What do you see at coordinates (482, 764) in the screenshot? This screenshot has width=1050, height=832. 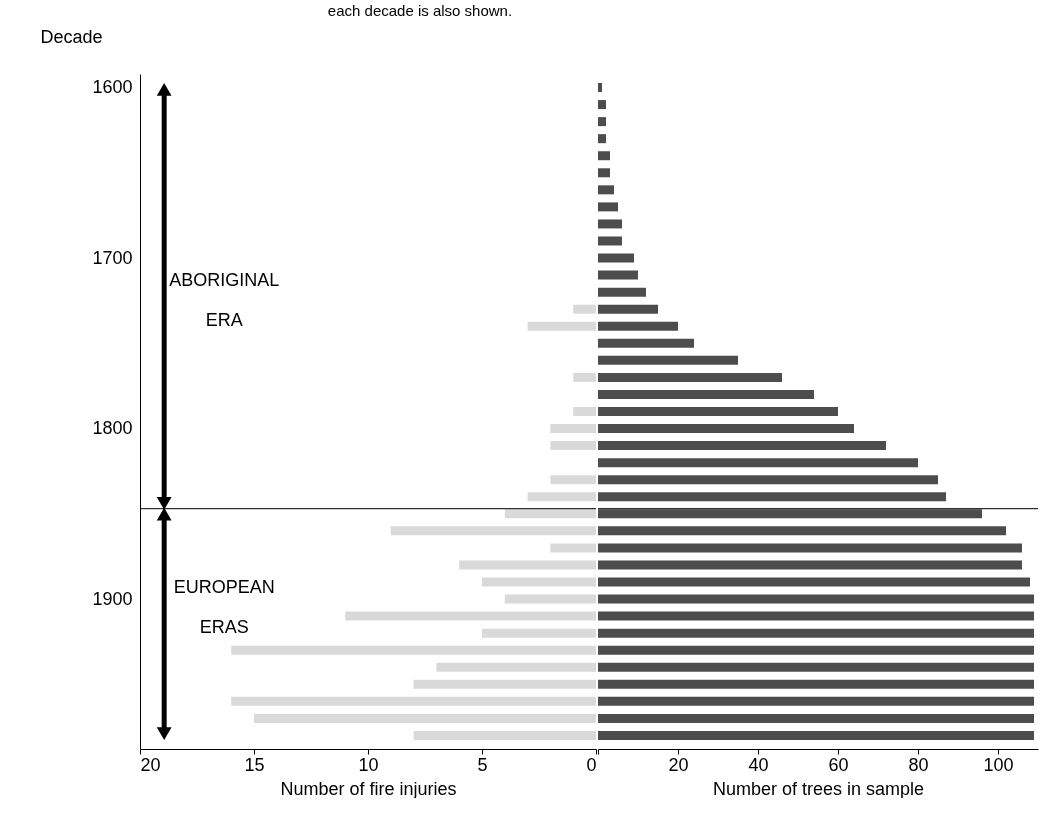 I see `x-tick-label: 5` at bounding box center [482, 764].